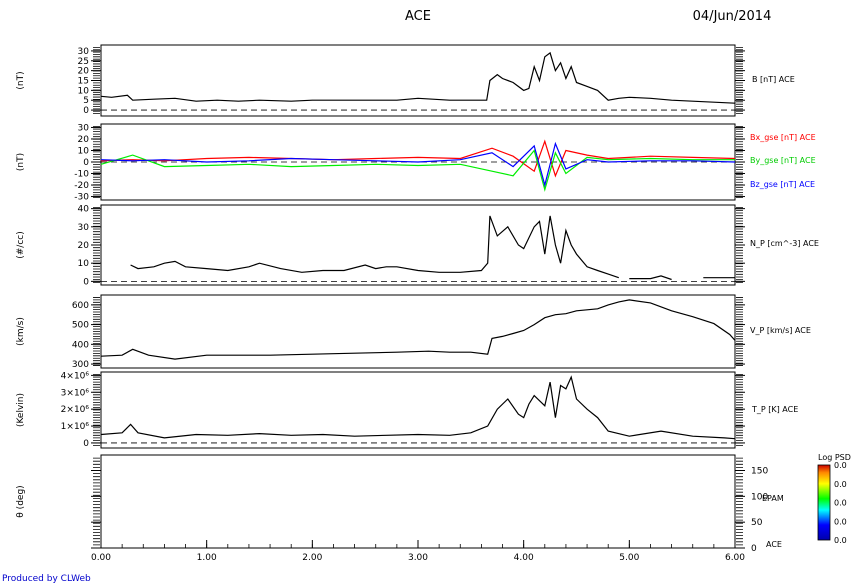 The width and height of the screenshot is (864, 588). I want to click on colorbar, so click(824, 502).